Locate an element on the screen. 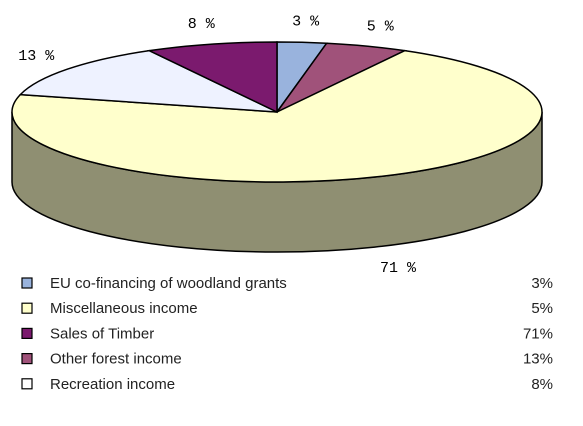 The width and height of the screenshot is (583, 426). data-label: 5 % is located at coordinates (381, 26).